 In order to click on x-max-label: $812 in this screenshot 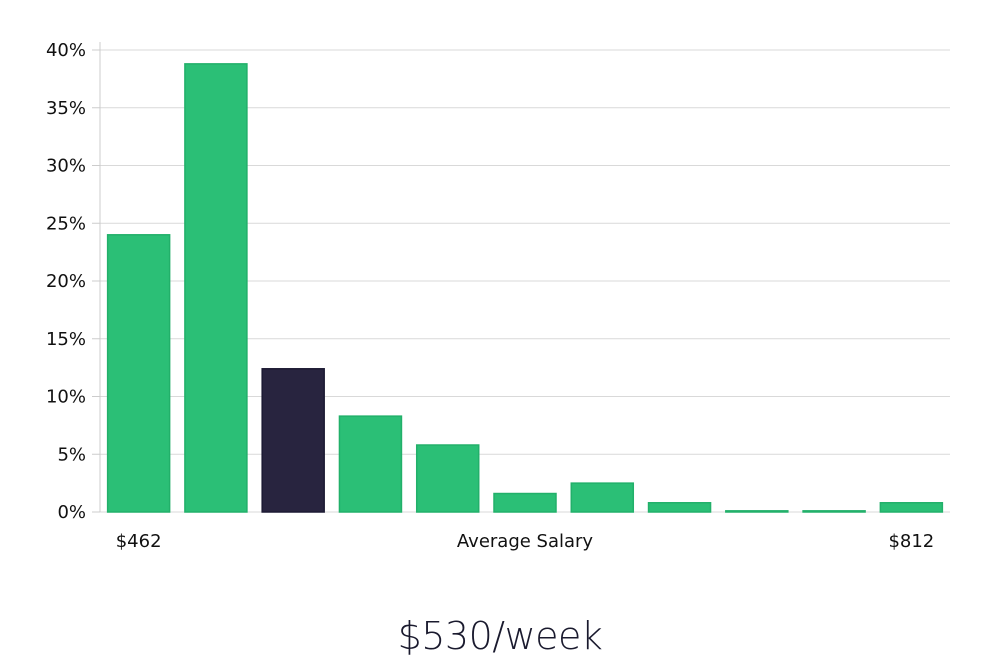, I will do `click(911, 541)`.